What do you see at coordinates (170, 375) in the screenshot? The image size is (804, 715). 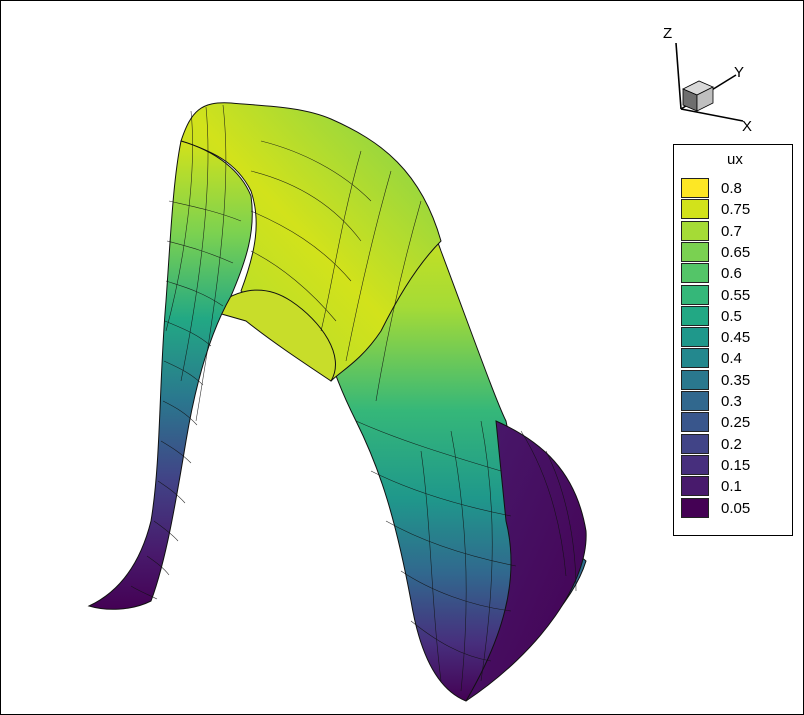 I see `surface-left-sheet` at bounding box center [170, 375].